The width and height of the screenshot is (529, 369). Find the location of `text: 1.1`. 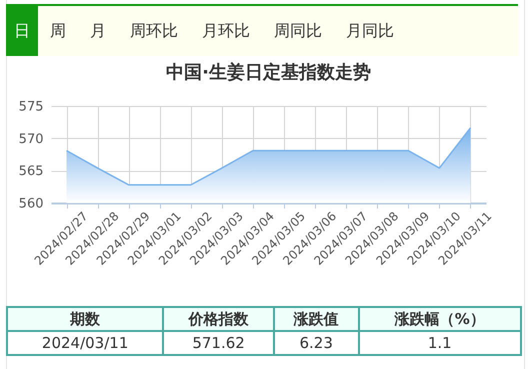

text: 1.1 is located at coordinates (439, 343).